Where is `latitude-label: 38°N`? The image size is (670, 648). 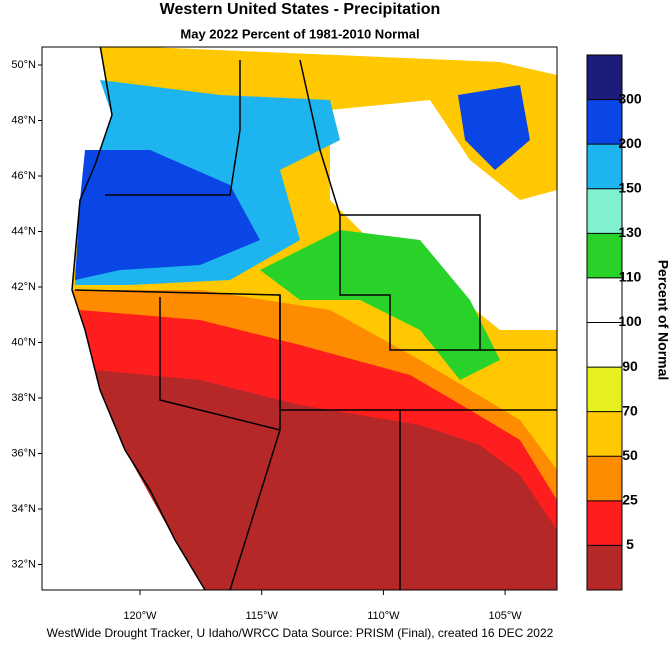
latitude-label: 38°N is located at coordinates (23, 398).